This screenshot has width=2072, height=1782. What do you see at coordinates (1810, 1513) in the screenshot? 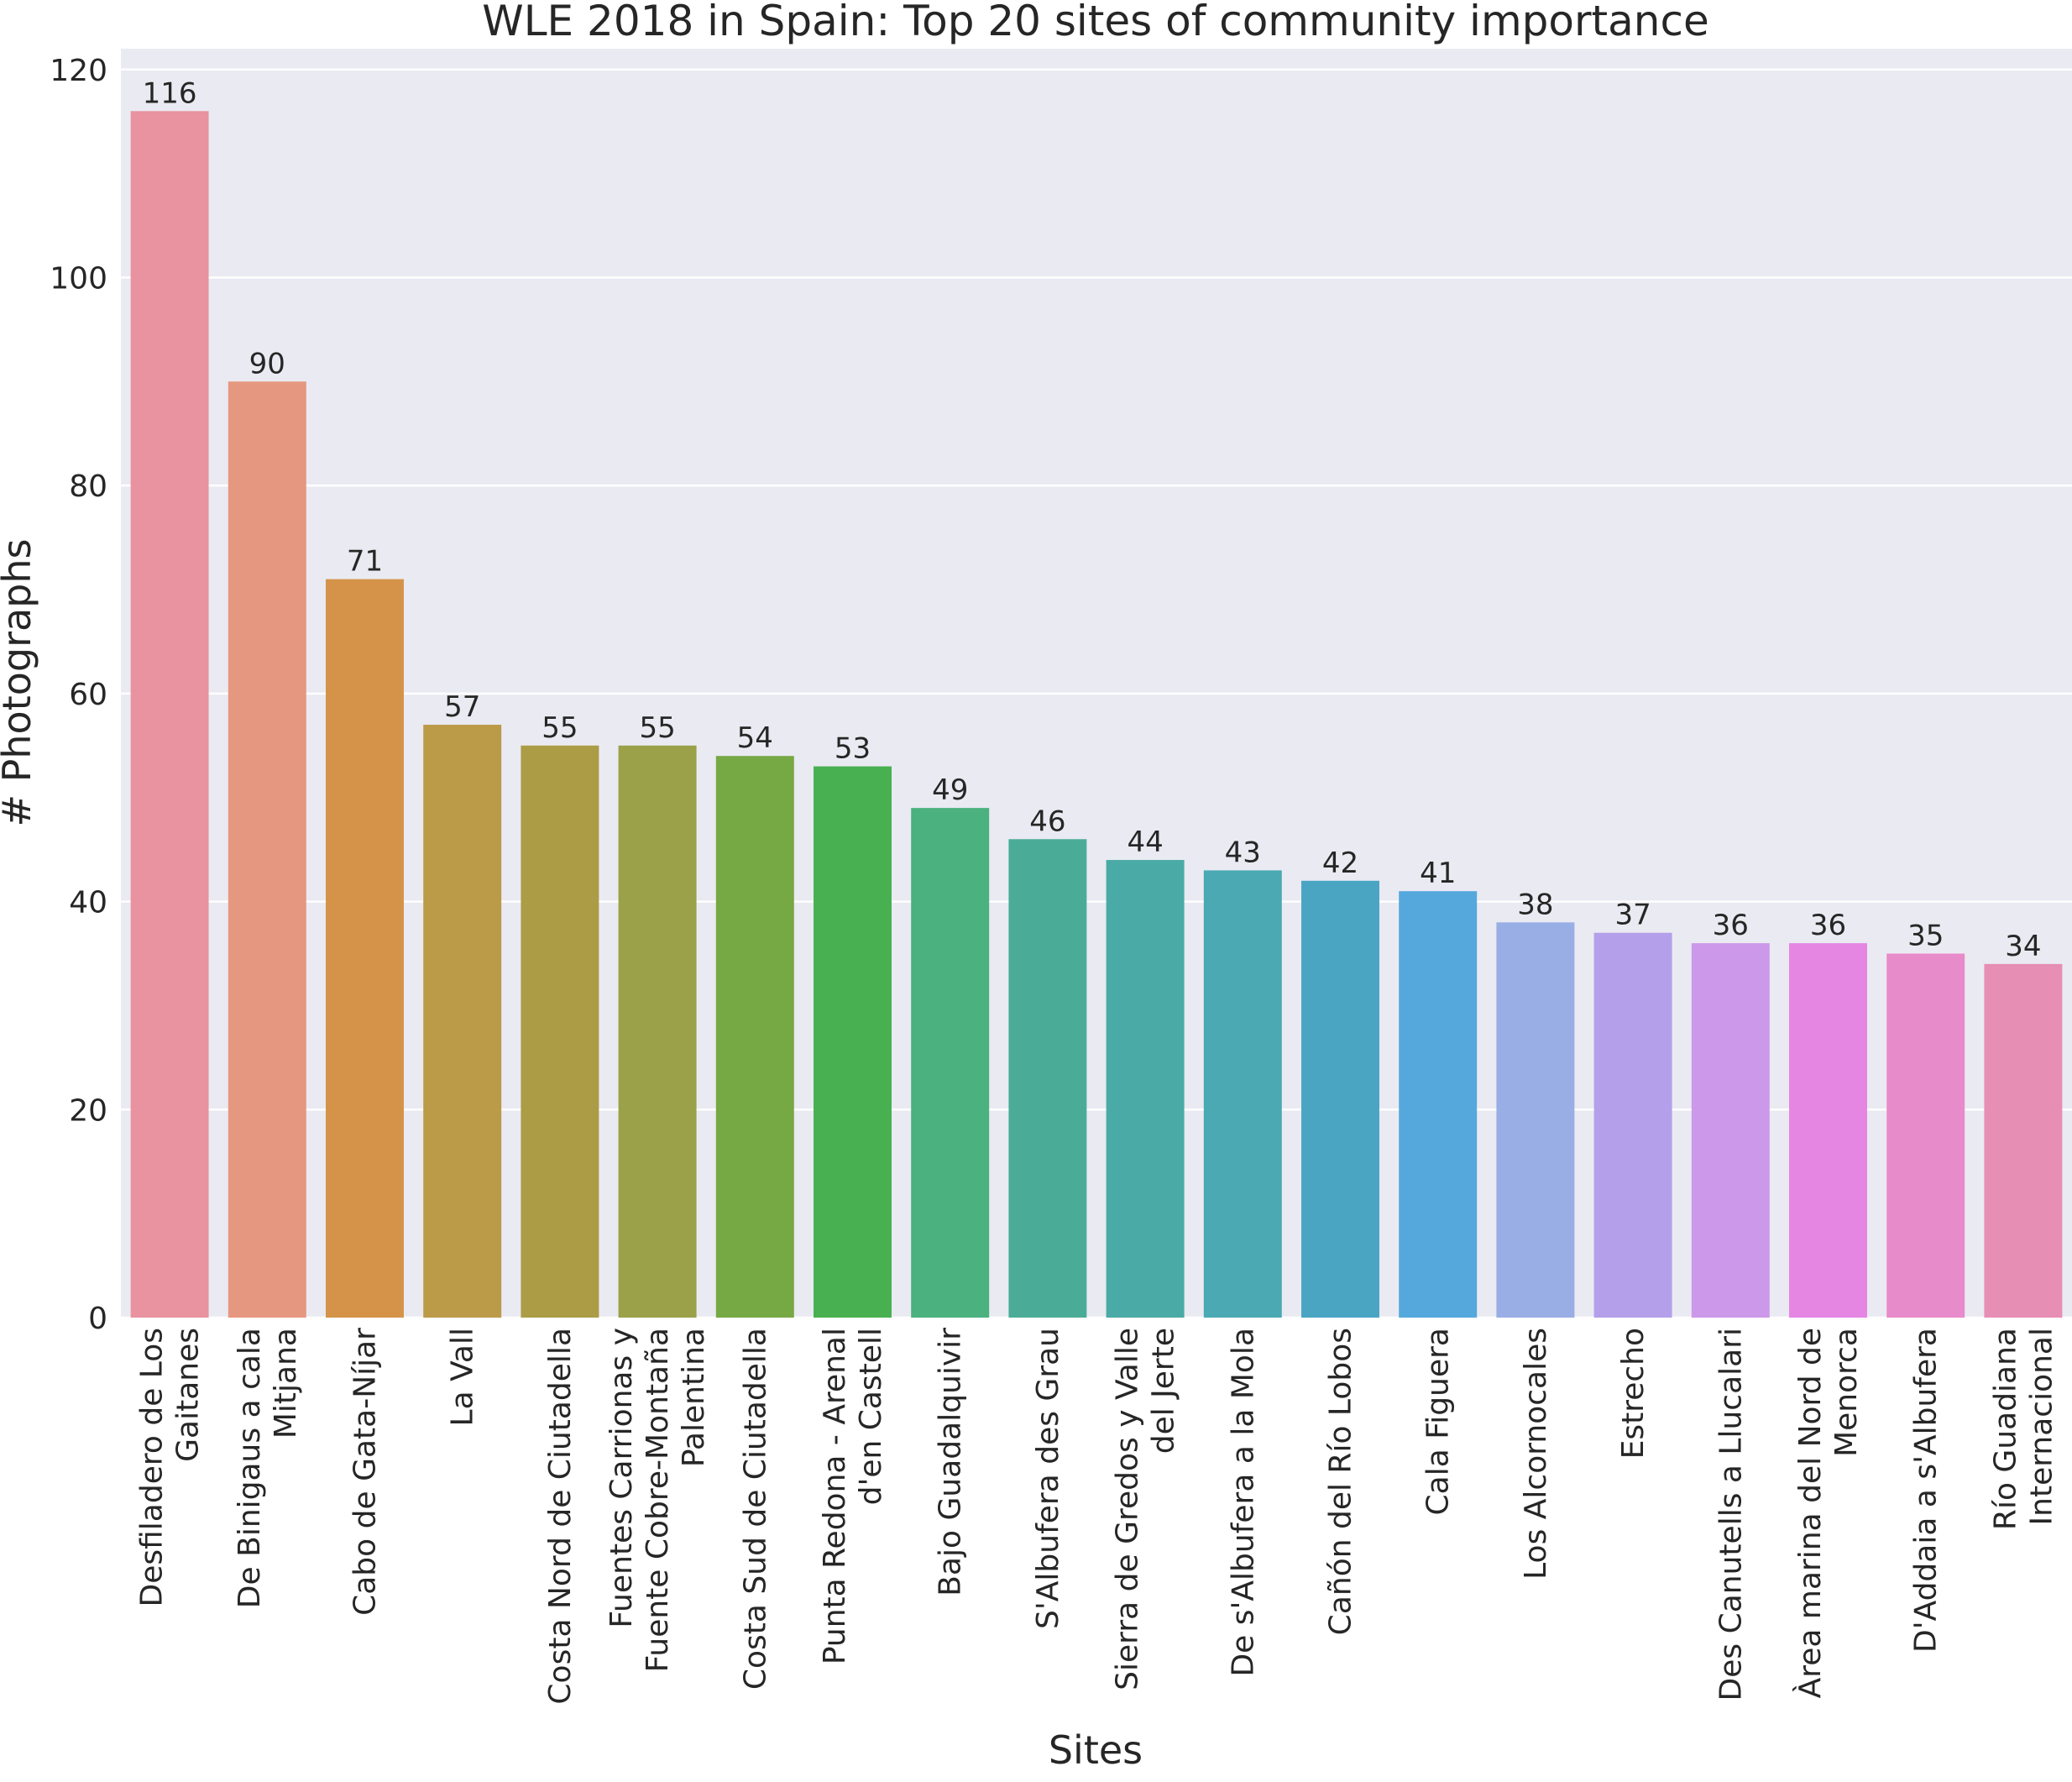
I see `x-tick-label: Àrea marina del Nord de` at bounding box center [1810, 1513].